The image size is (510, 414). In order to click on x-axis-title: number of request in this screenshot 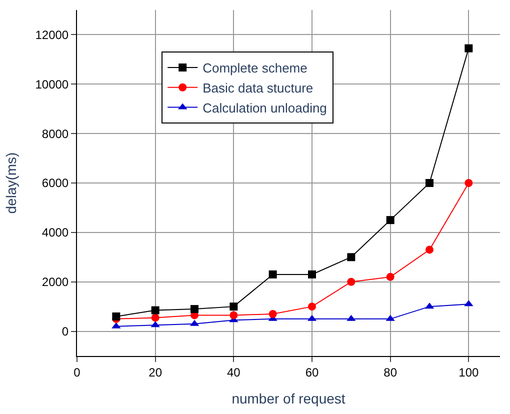, I will do `click(289, 398)`.